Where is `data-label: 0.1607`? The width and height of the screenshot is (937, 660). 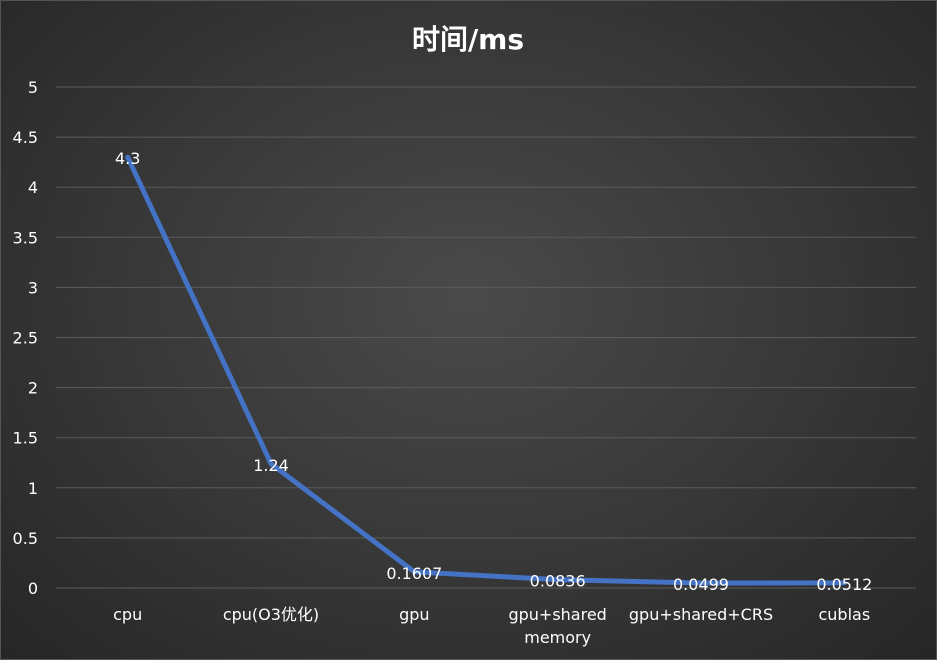 data-label: 0.1607 is located at coordinates (414, 573).